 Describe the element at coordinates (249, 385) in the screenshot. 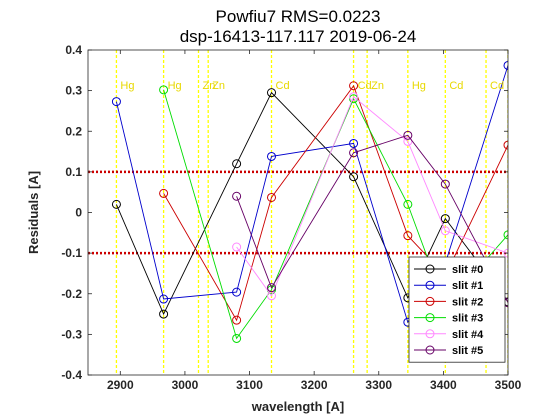

I see `x-tick-label-2: 3100` at that location.